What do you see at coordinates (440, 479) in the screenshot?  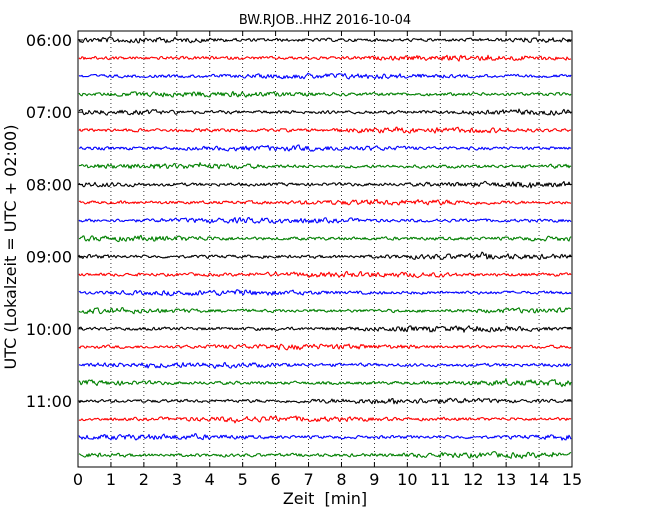 I see `x-tick-label: 11` at bounding box center [440, 479].